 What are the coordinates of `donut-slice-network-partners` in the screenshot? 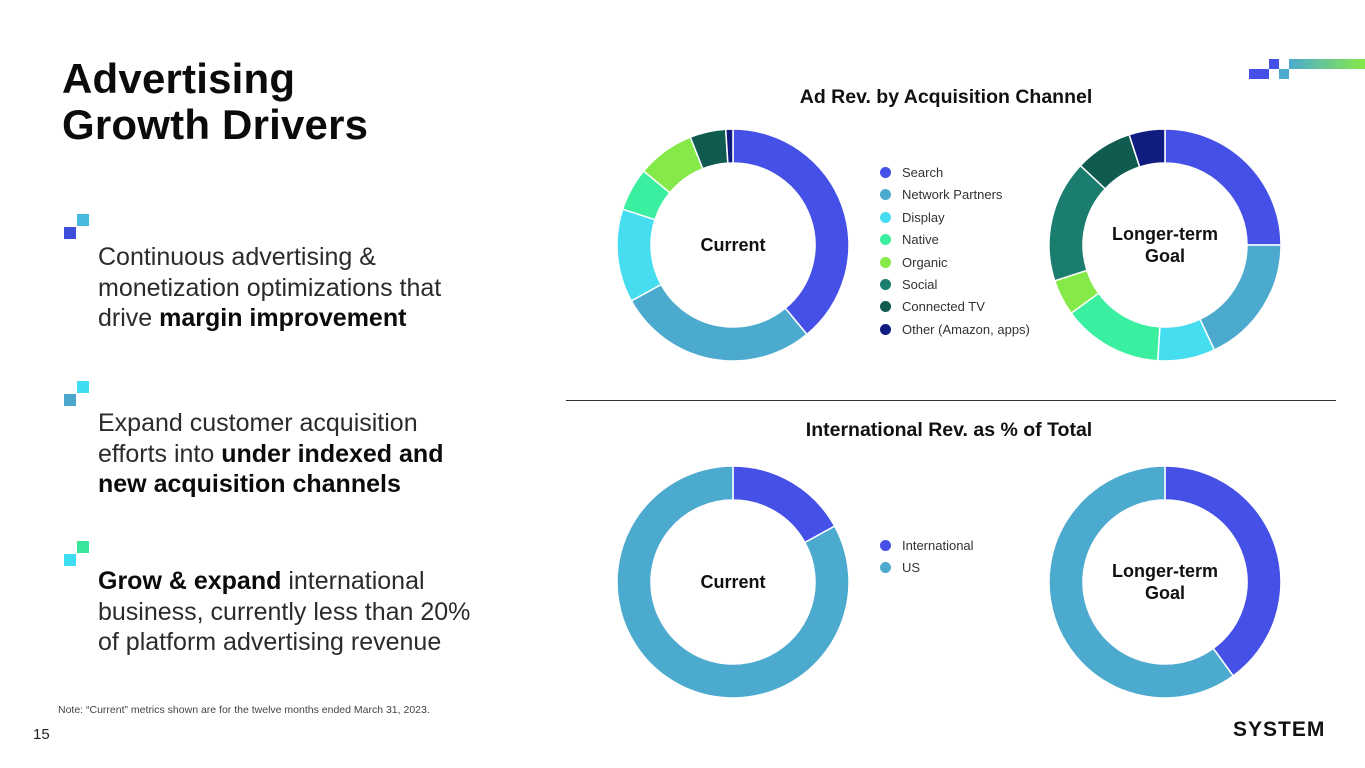 It's located at (719, 323).